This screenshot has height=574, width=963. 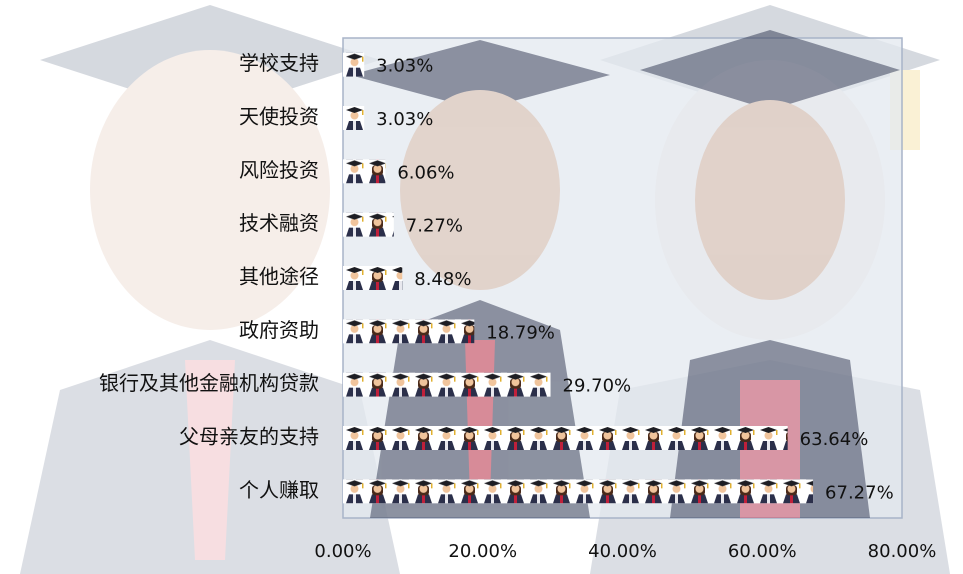 I want to click on value-label: 6.06%, so click(x=425, y=172).